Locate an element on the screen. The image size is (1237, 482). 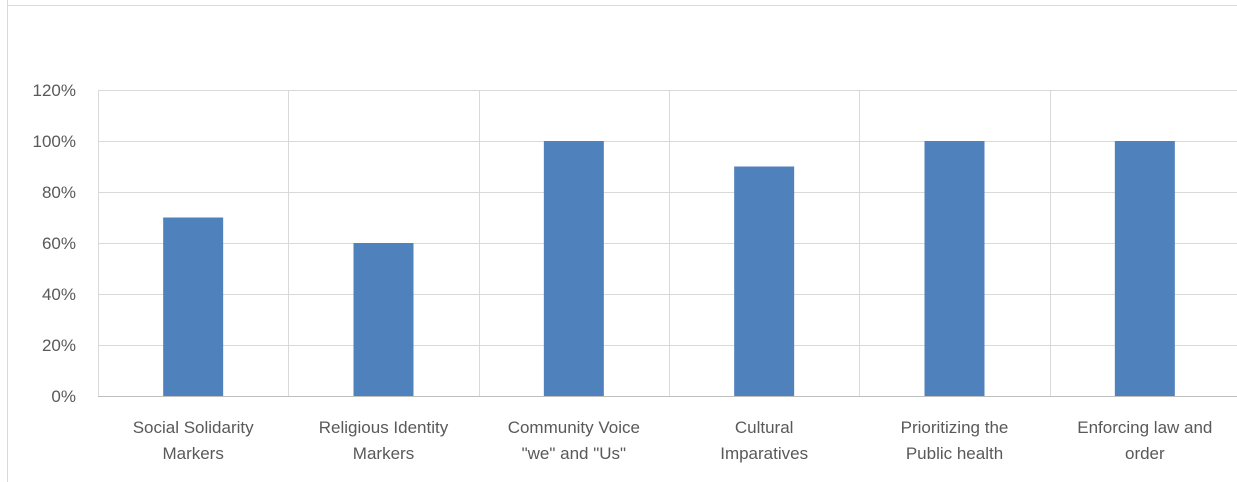
x-category-label: Prioritizing the Public health is located at coordinates (955, 440).